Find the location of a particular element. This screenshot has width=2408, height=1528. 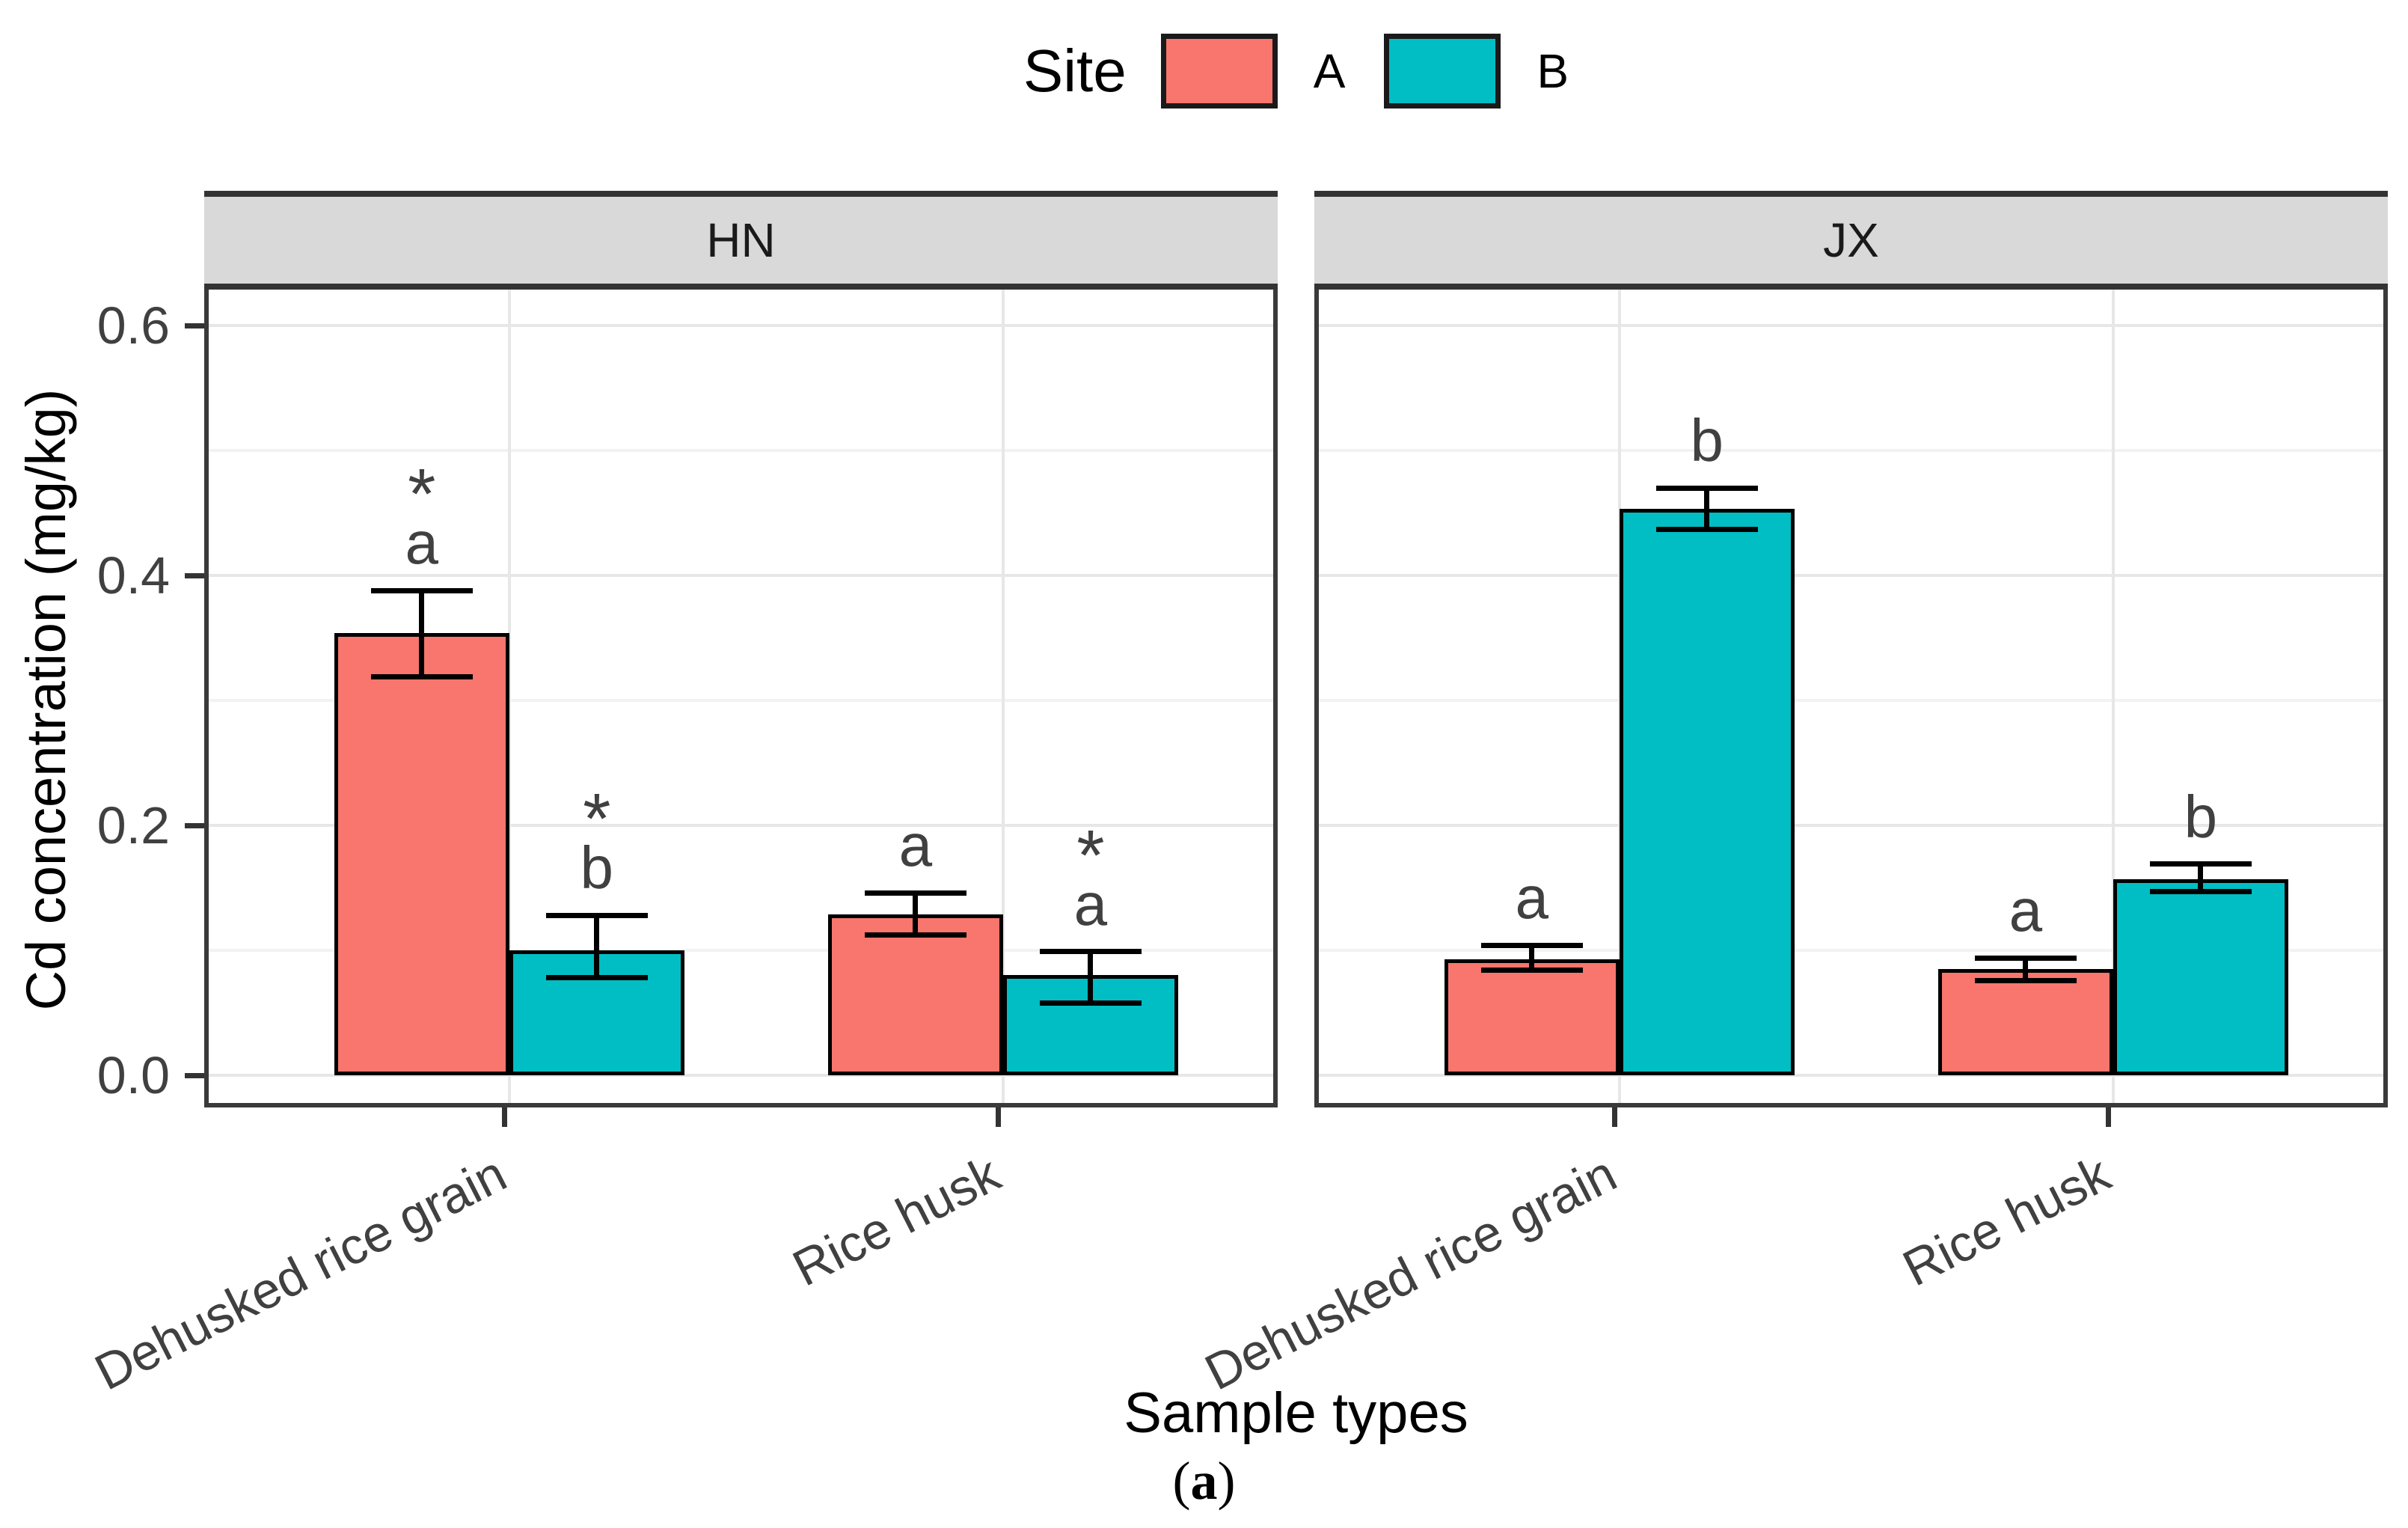

legend-entry-a: A is located at coordinates (1253, 71).